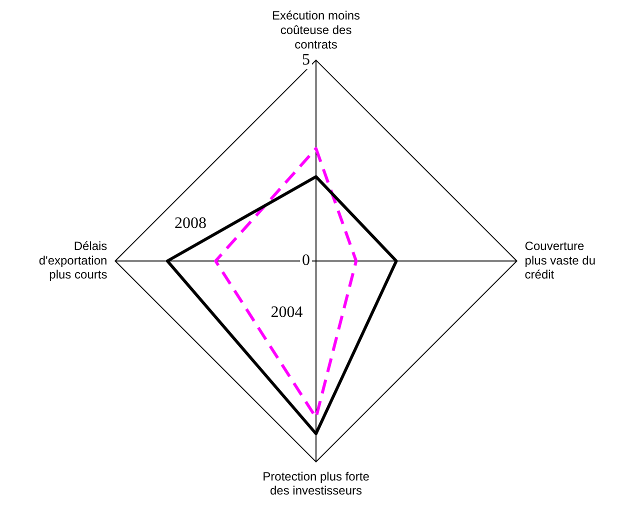 The image size is (636, 509). What do you see at coordinates (316, 483) in the screenshot?
I see `spoke-label: Protection plus forte des investisseurs` at bounding box center [316, 483].